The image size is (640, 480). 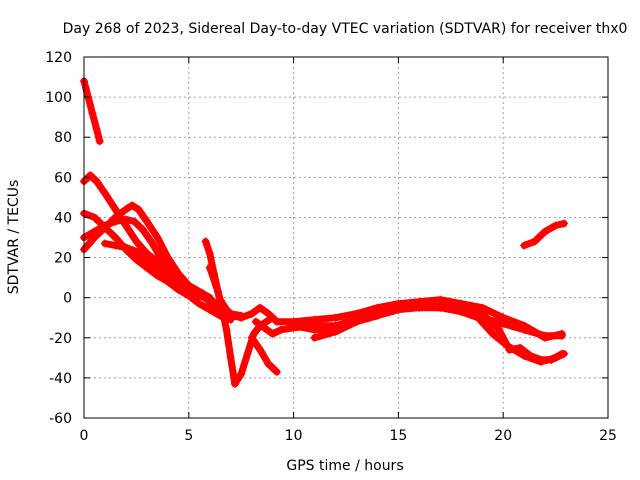 I want to click on y-tick-label: -20, so click(x=60, y=339).